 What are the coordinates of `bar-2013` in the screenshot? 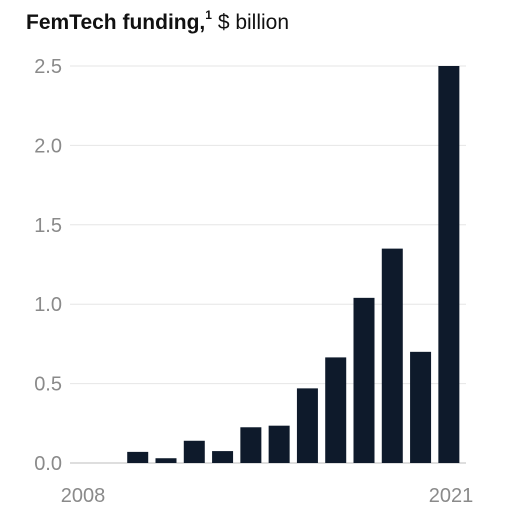 It's located at (223, 457).